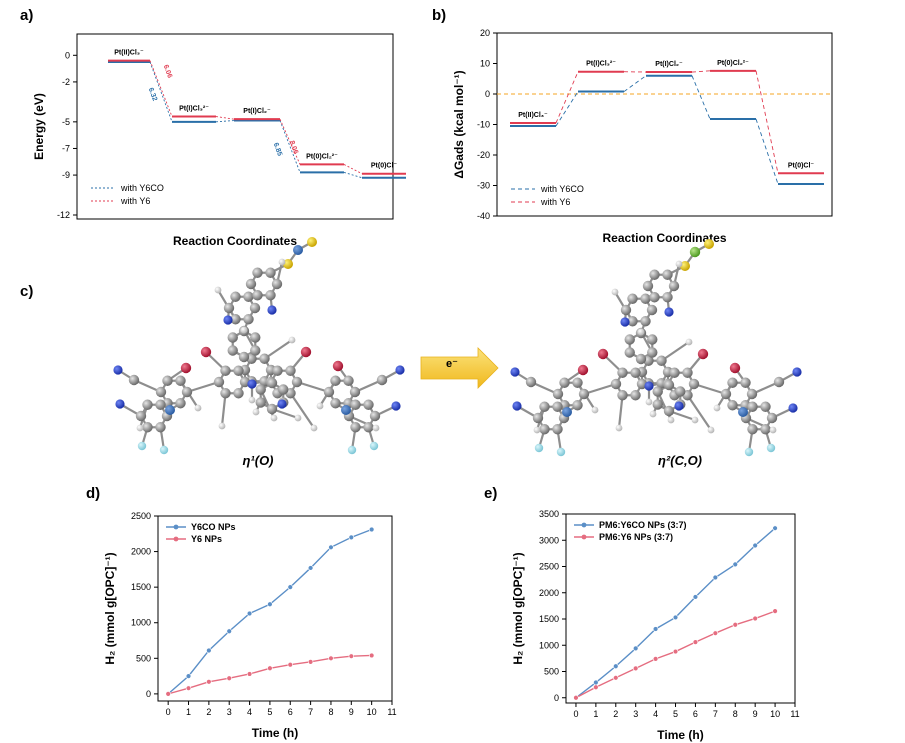 The width and height of the screenshot is (905, 743). I want to click on legend-label: Y6 NPs, so click(206, 539).